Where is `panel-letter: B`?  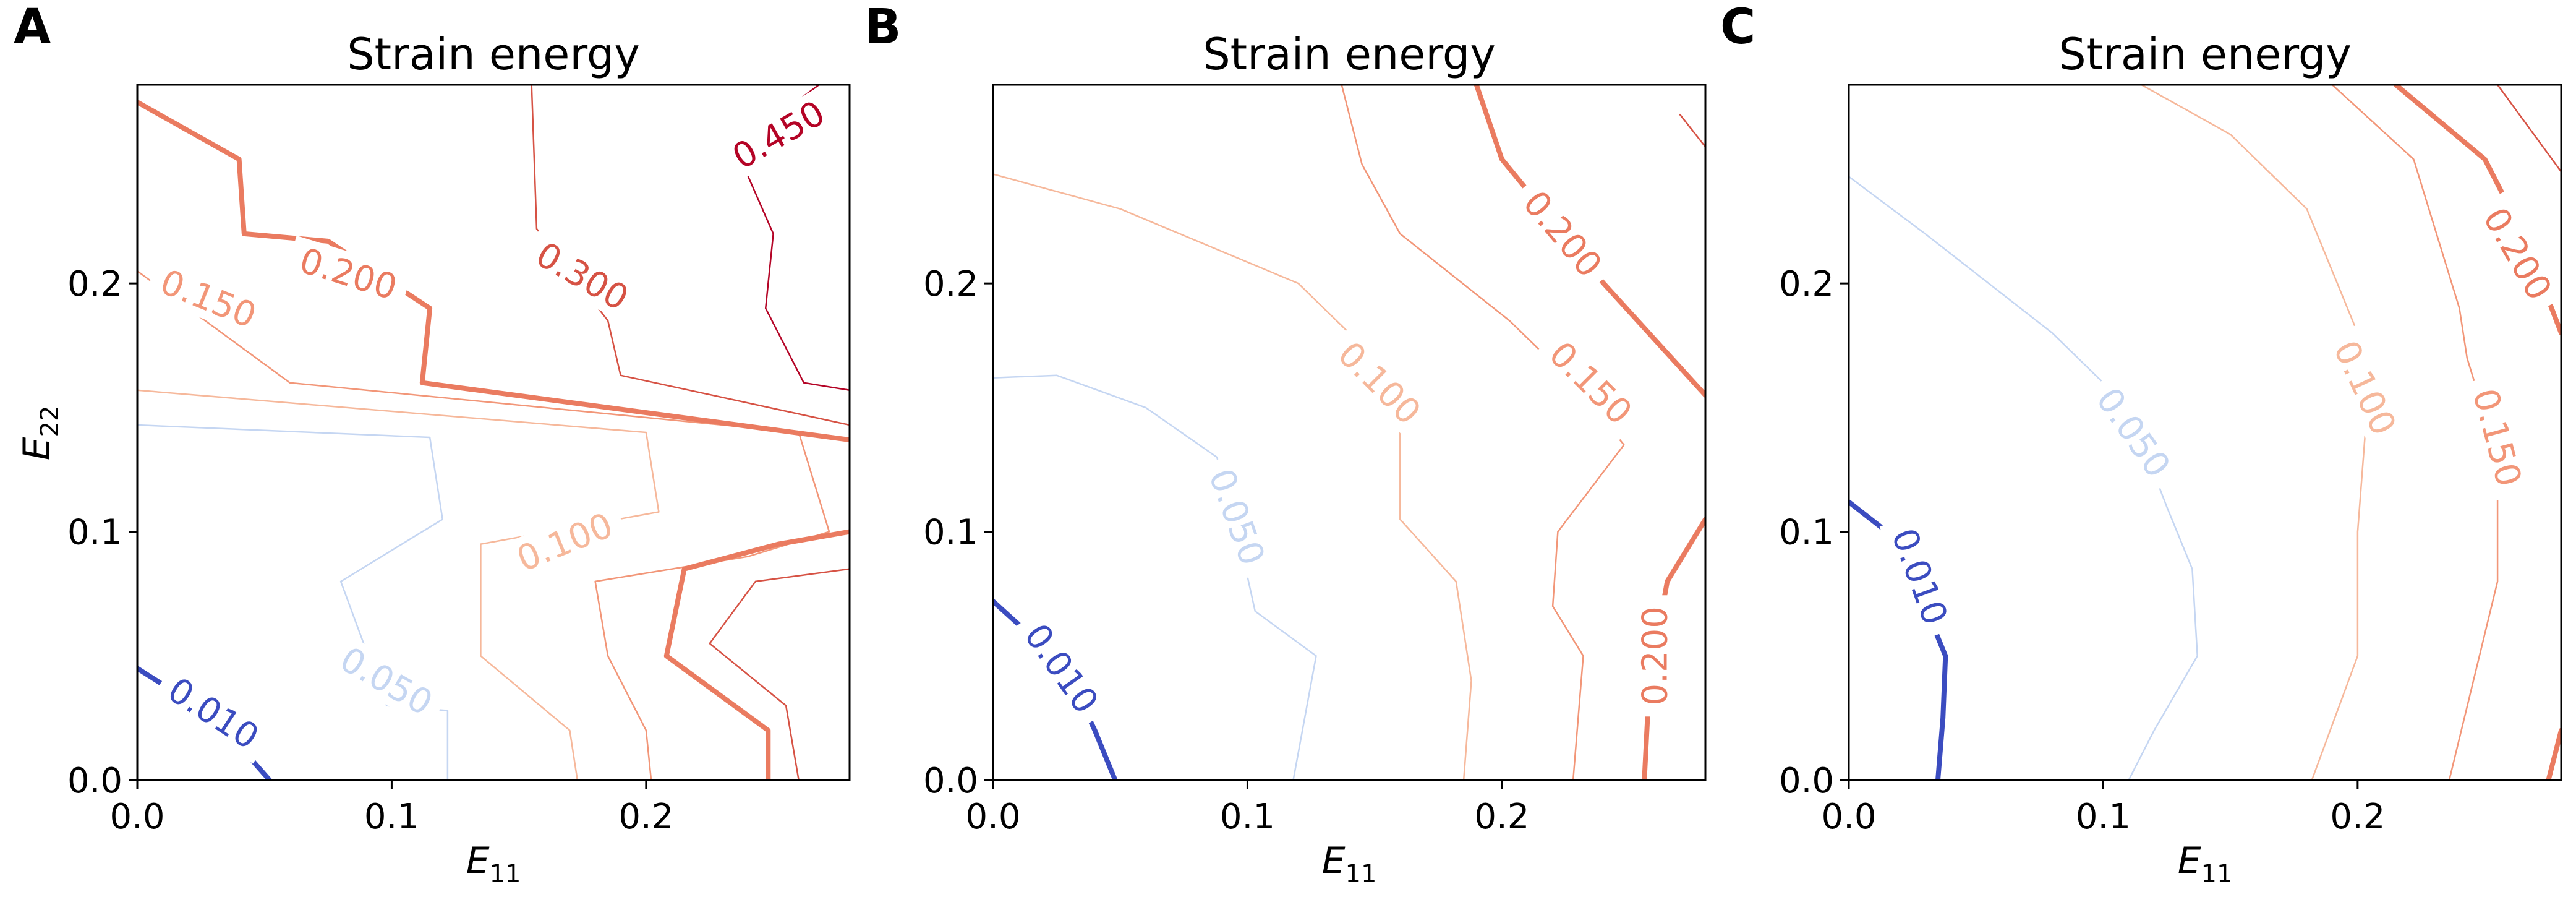
panel-letter: B is located at coordinates (882, 27).